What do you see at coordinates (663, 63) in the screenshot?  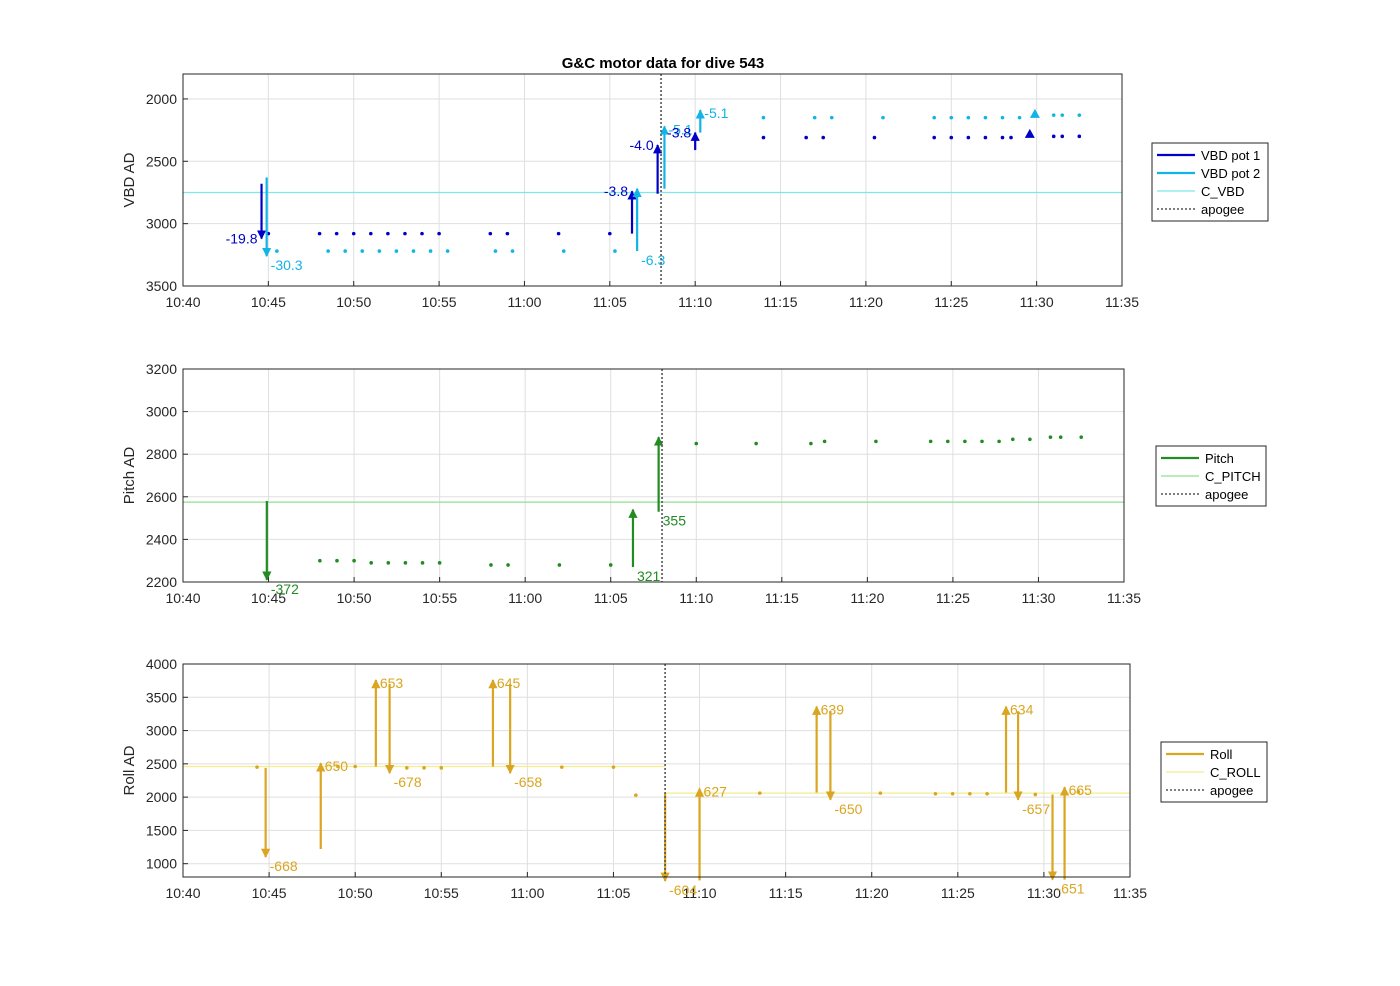 I see `figure-title: G&C motor data for dive 543` at bounding box center [663, 63].